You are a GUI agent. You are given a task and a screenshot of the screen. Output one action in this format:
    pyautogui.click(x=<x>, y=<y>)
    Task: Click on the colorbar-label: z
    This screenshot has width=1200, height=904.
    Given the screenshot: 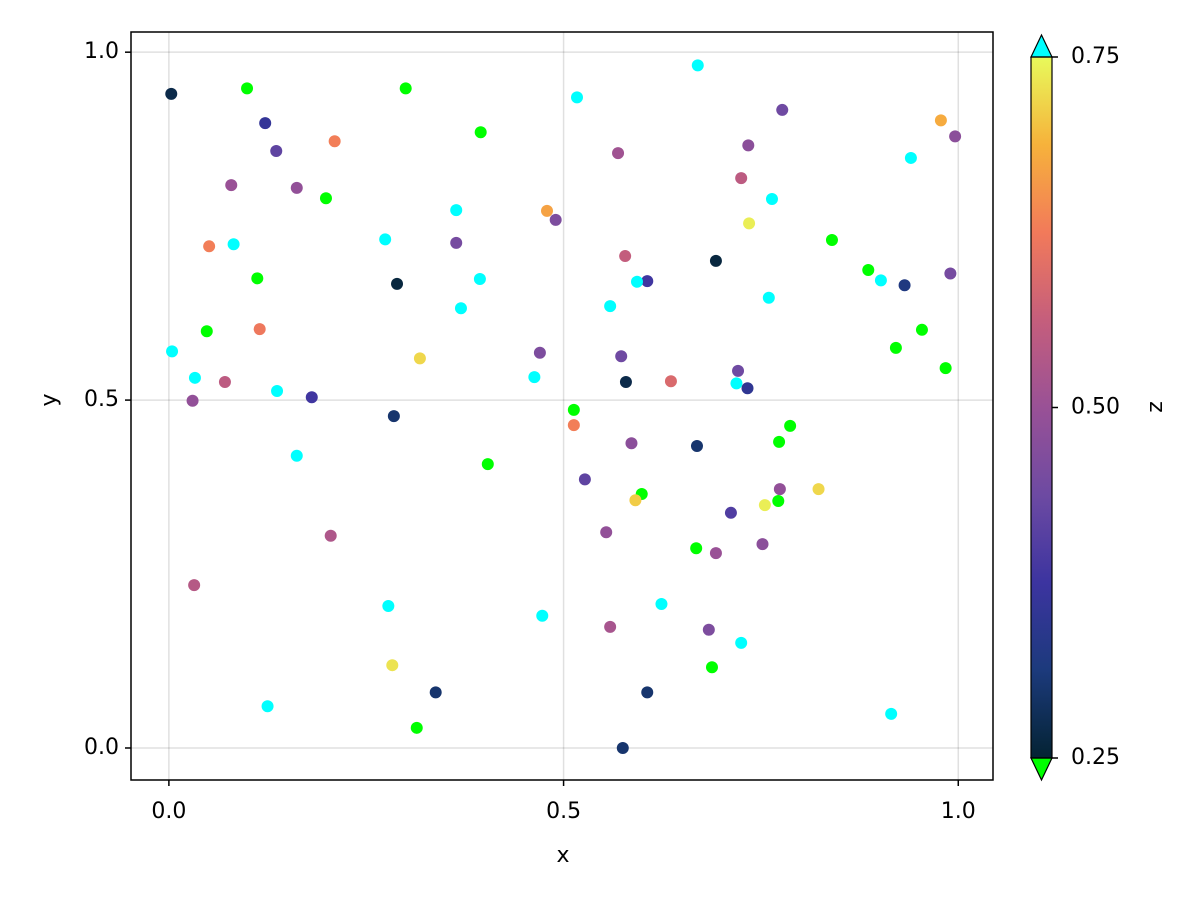 What is the action you would take?
    pyautogui.click(x=1155, y=407)
    